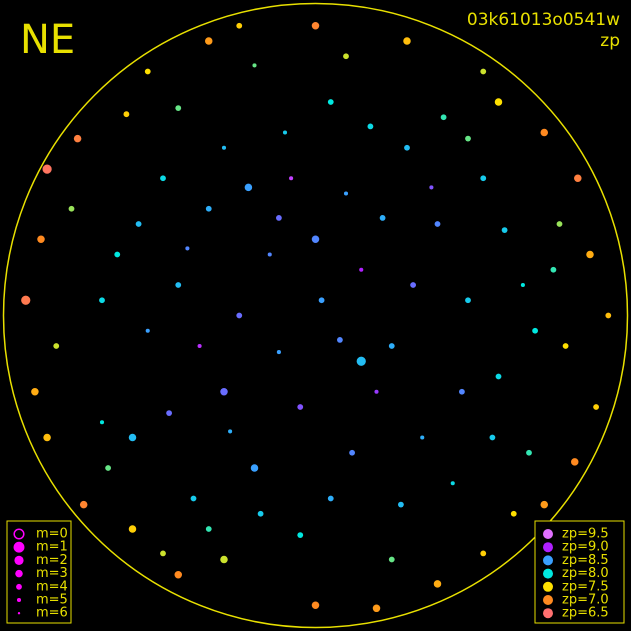 The height and width of the screenshot is (631, 631). What do you see at coordinates (47, 40) in the screenshot?
I see `chart-title: NE` at bounding box center [47, 40].